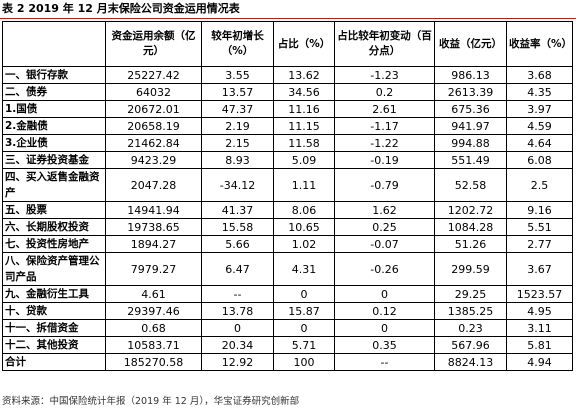 This screenshot has height=409, width=576. What do you see at coordinates (54, 75) in the screenshot?
I see `row-label: 一、银行存款` at bounding box center [54, 75].